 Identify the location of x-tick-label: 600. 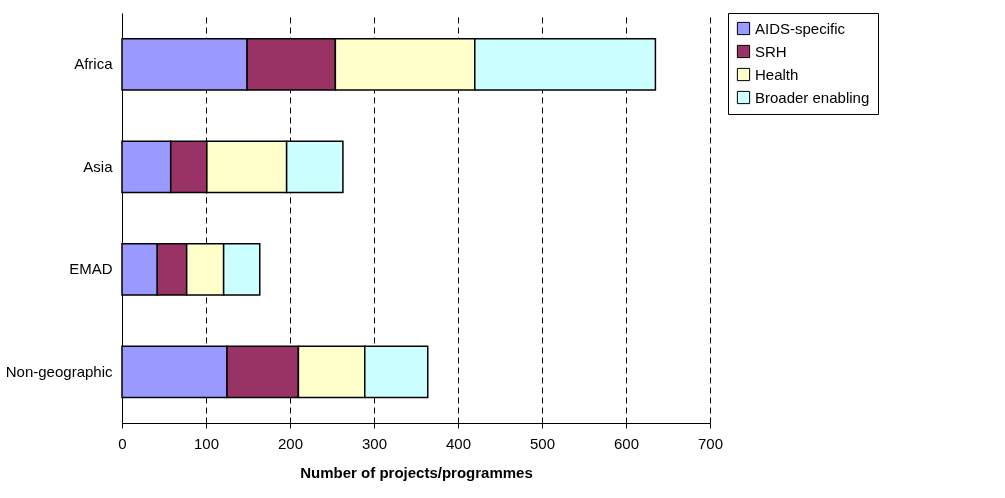
(626, 443).